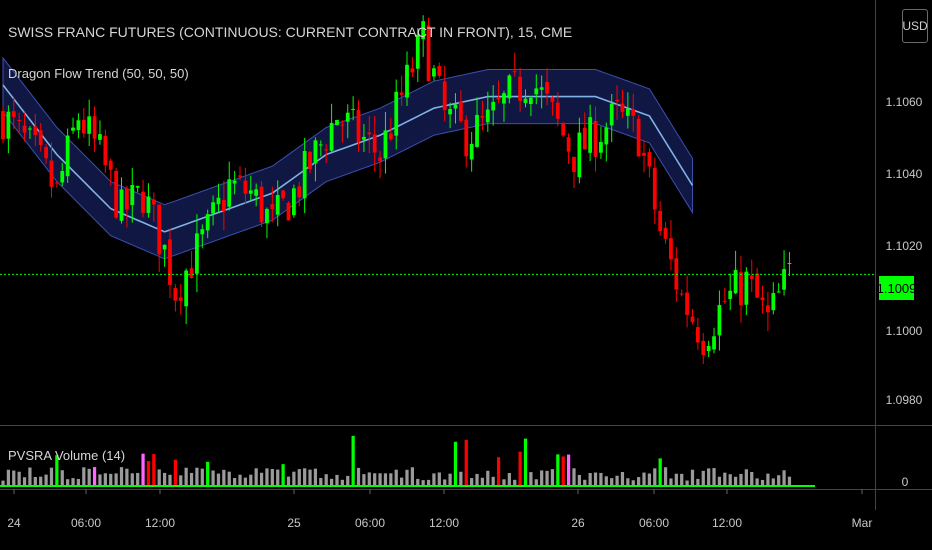 The height and width of the screenshot is (550, 932). What do you see at coordinates (896, 288) in the screenshot?
I see `last-price-label: 1.1009` at bounding box center [896, 288].